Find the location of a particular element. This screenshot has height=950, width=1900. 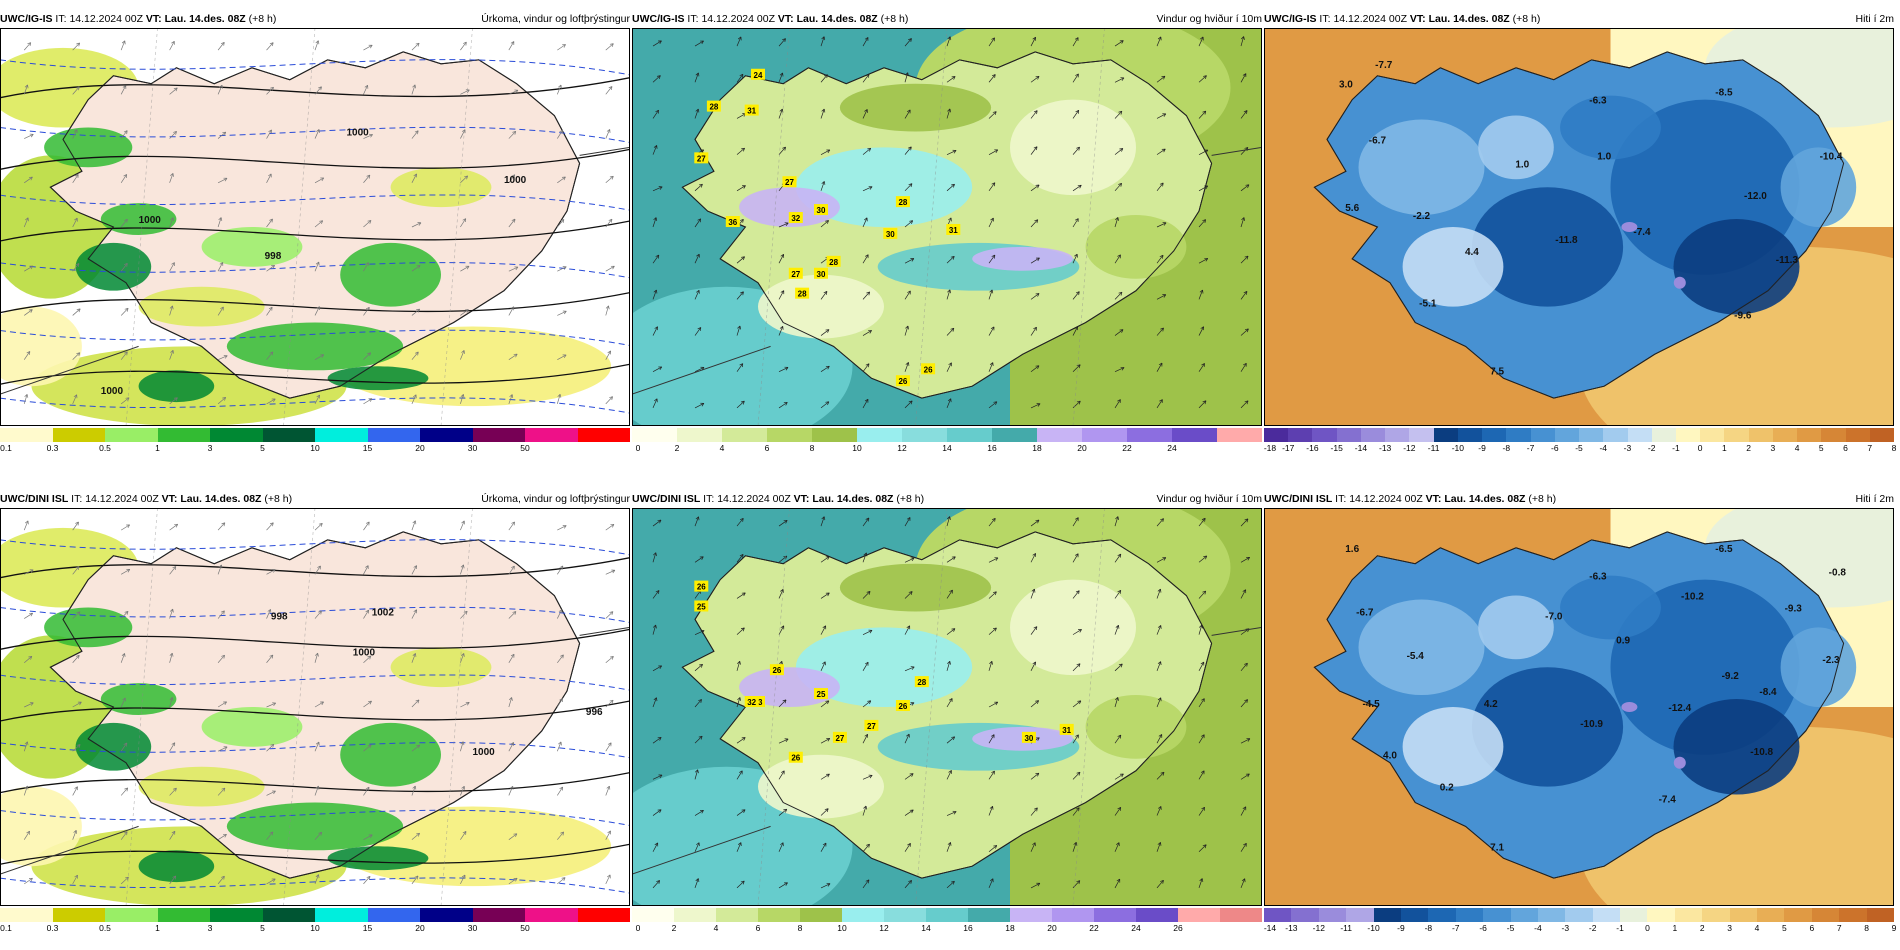

colorbar-tick: -8 is located at coordinates (1428, 928).